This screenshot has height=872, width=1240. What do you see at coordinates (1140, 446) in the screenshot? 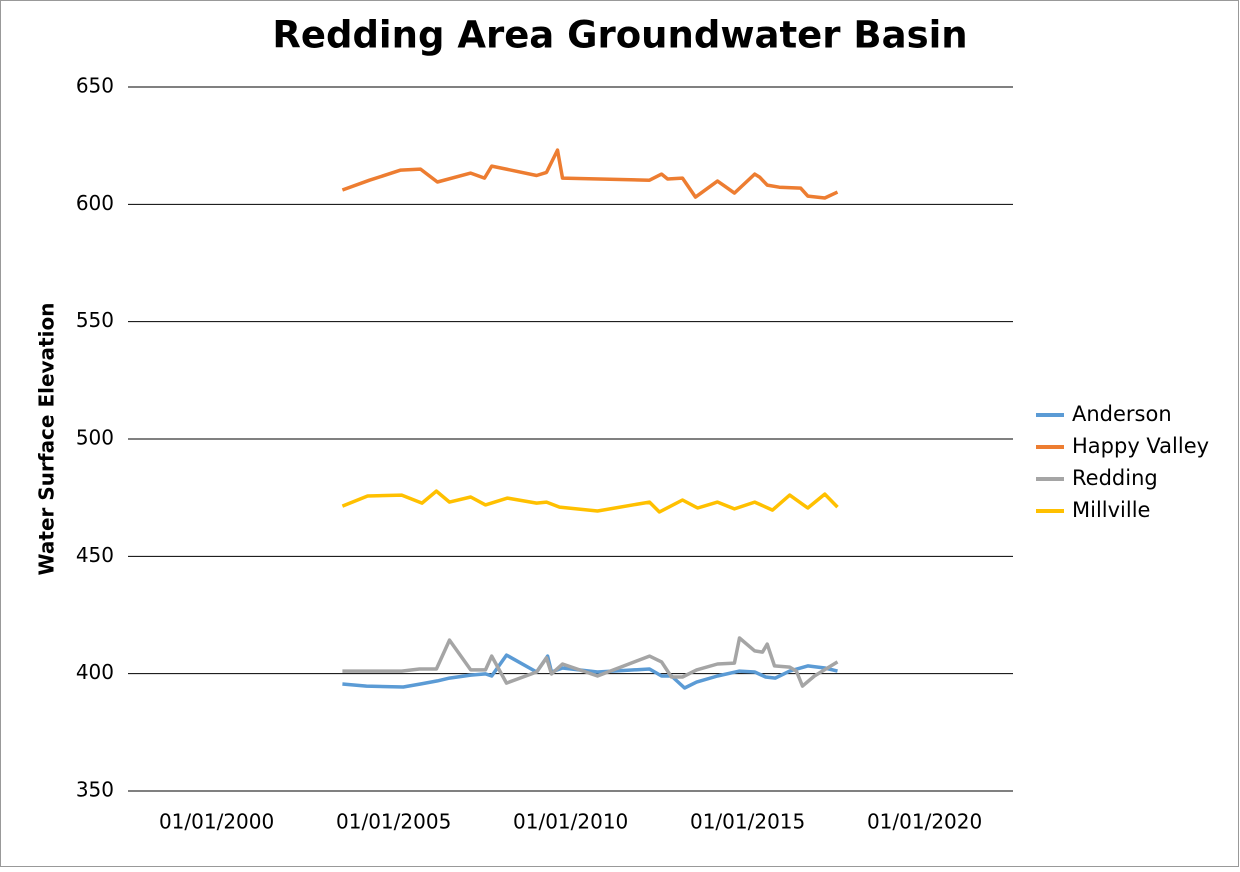
I see `legend-label: Happy Valley` at bounding box center [1140, 446].